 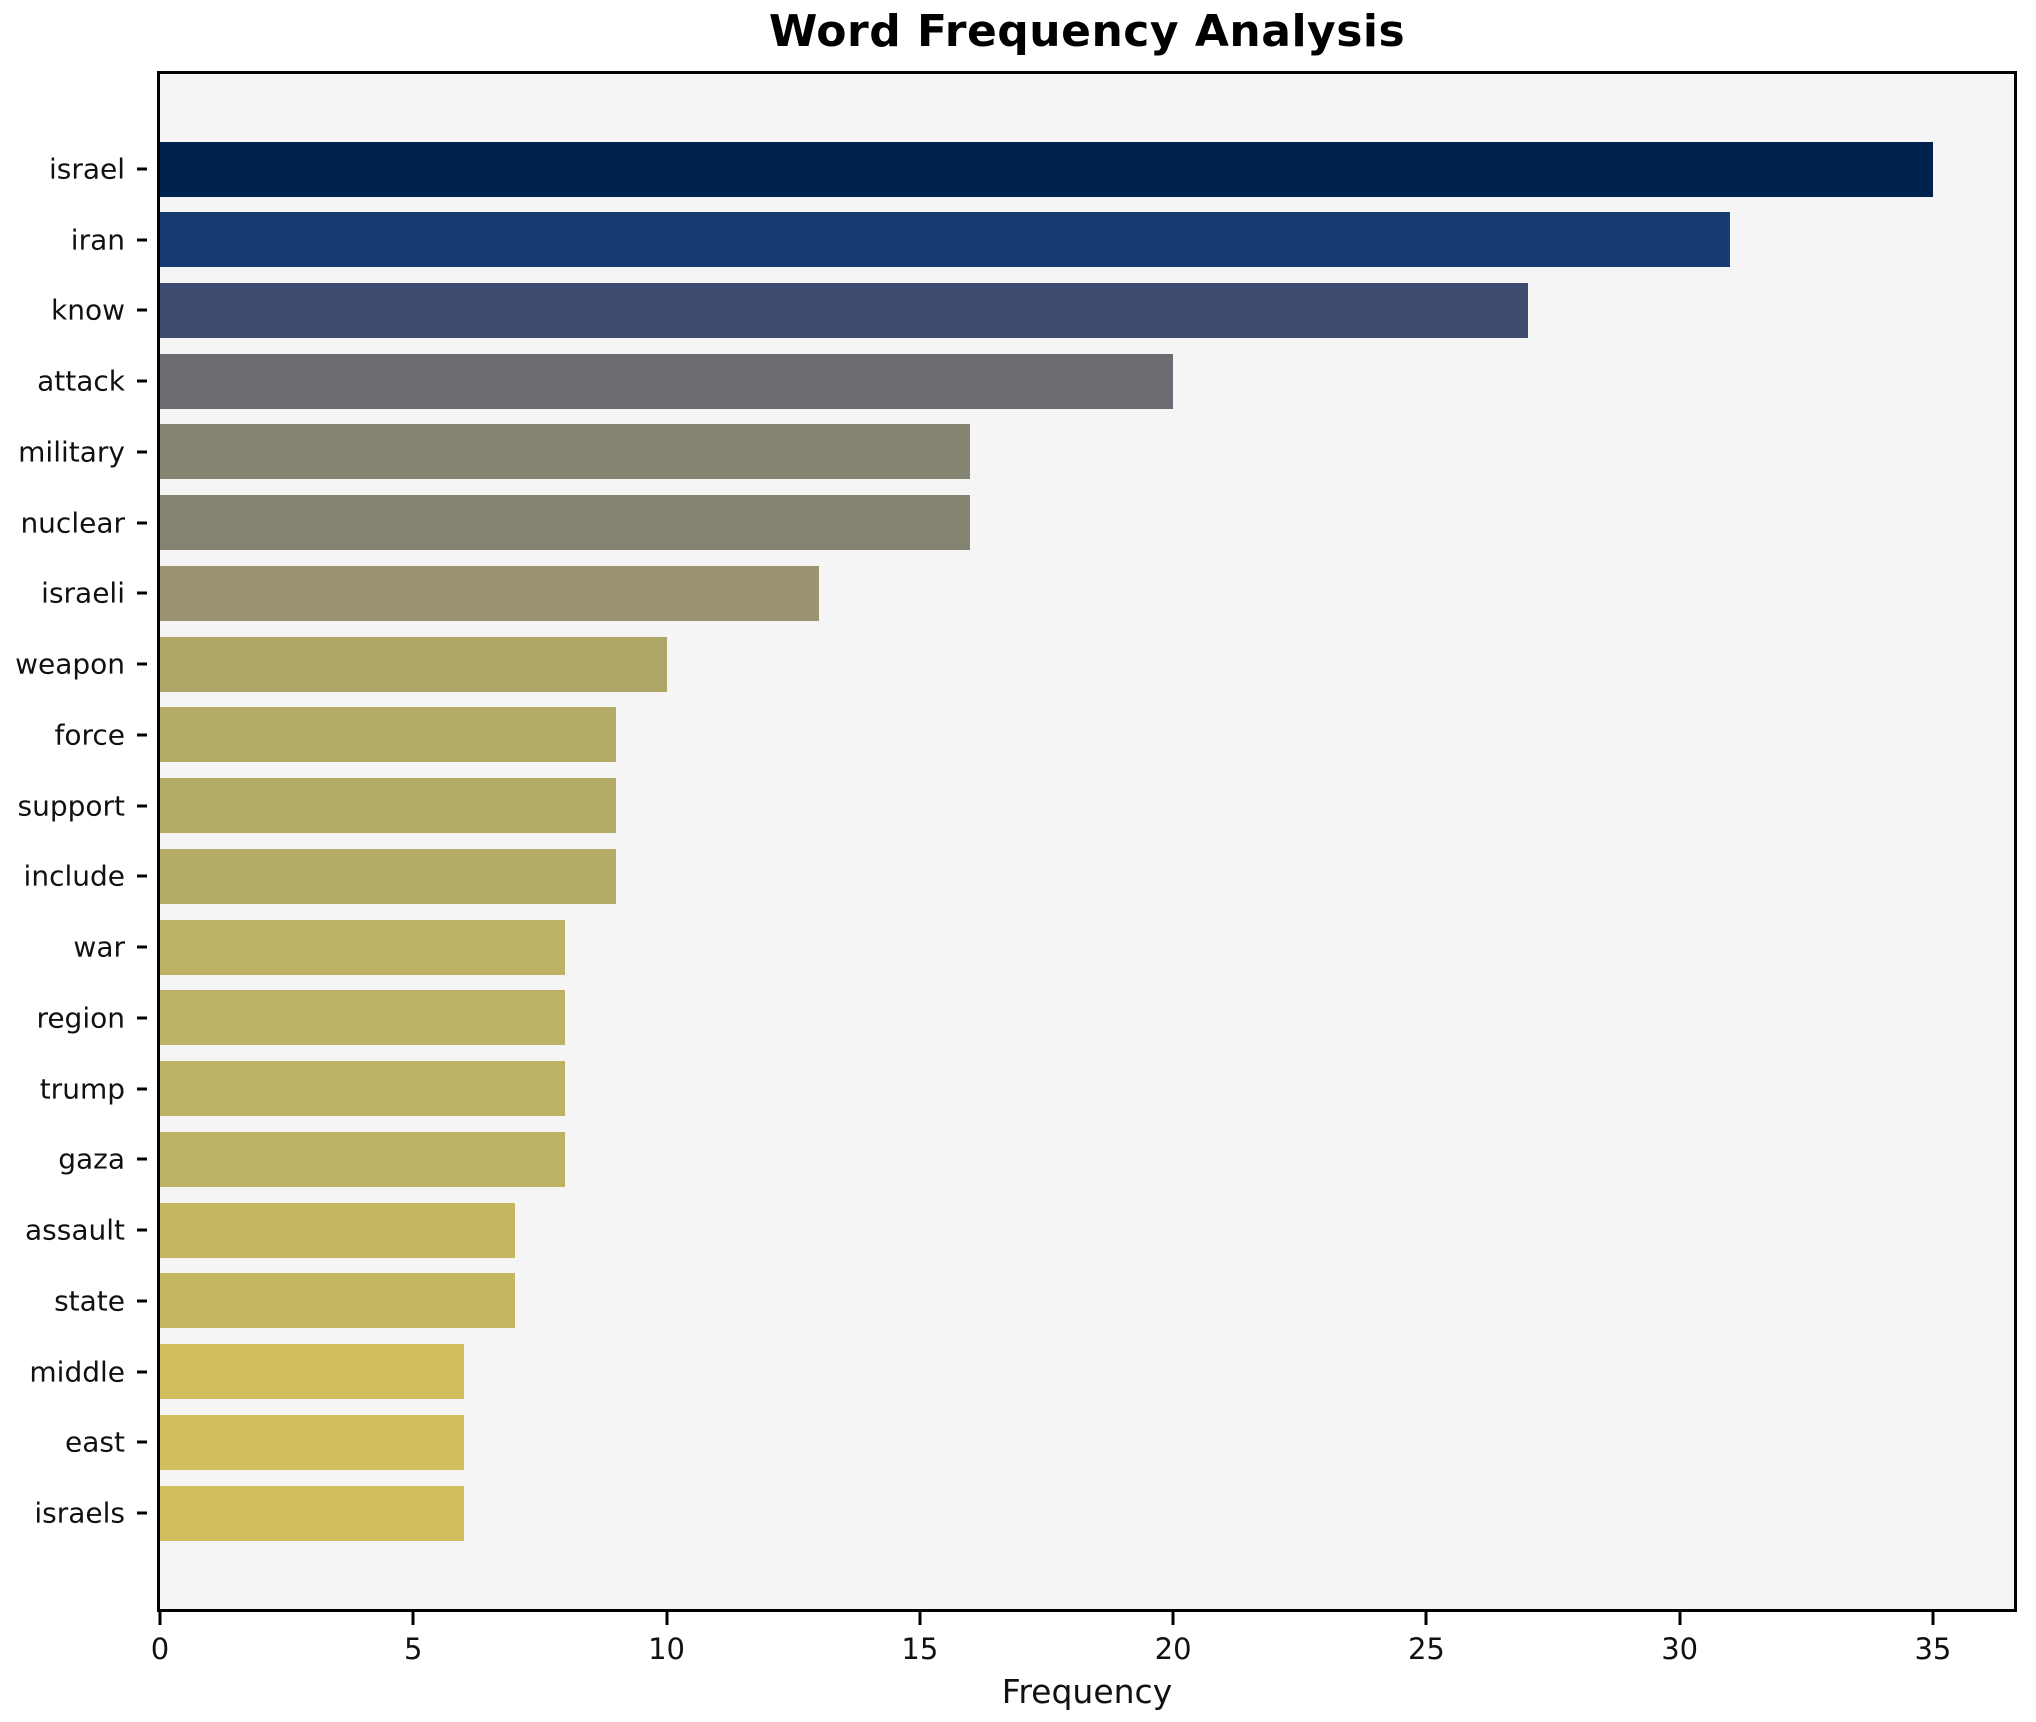 I want to click on y-tick-label: attack, so click(x=81, y=381).